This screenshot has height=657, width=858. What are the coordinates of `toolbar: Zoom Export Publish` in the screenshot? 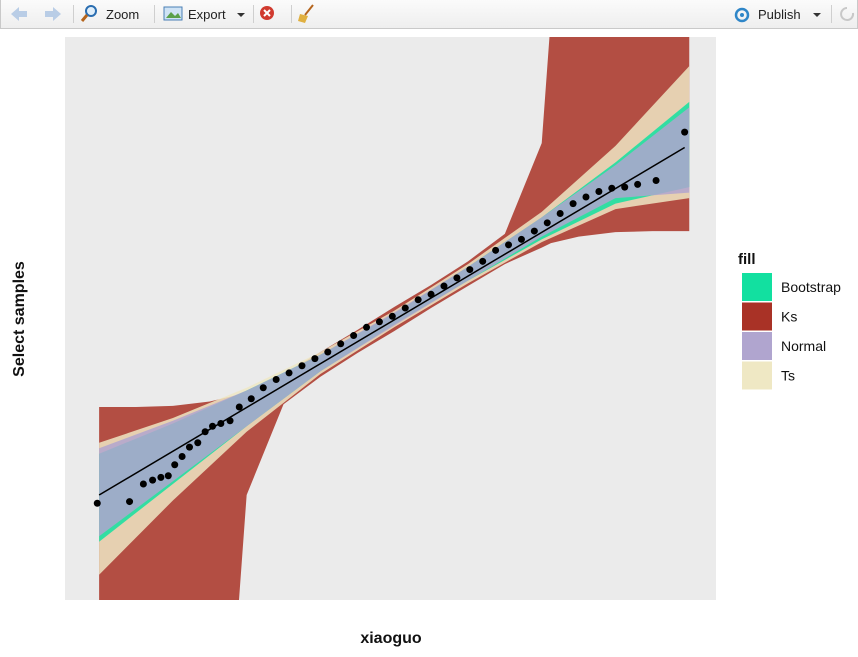 It's located at (429, 14).